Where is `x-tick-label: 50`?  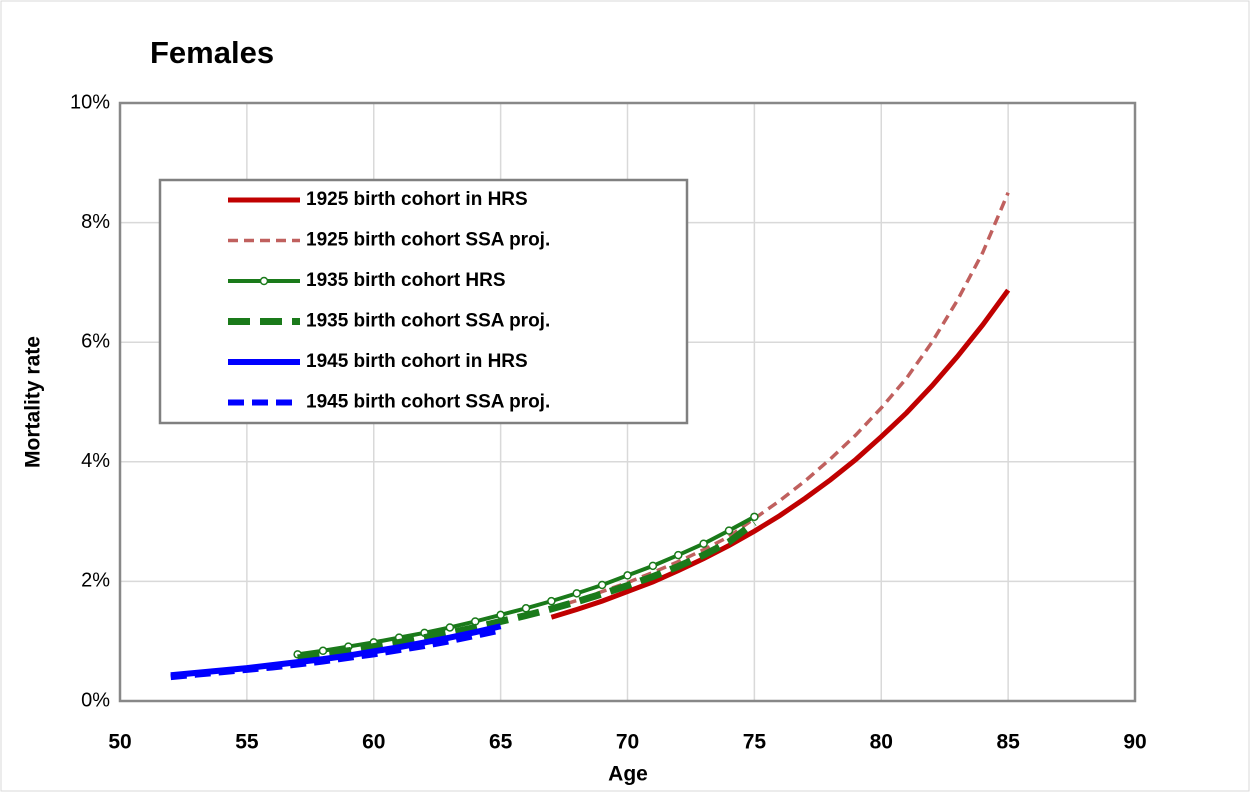 x-tick-label: 50 is located at coordinates (119, 742).